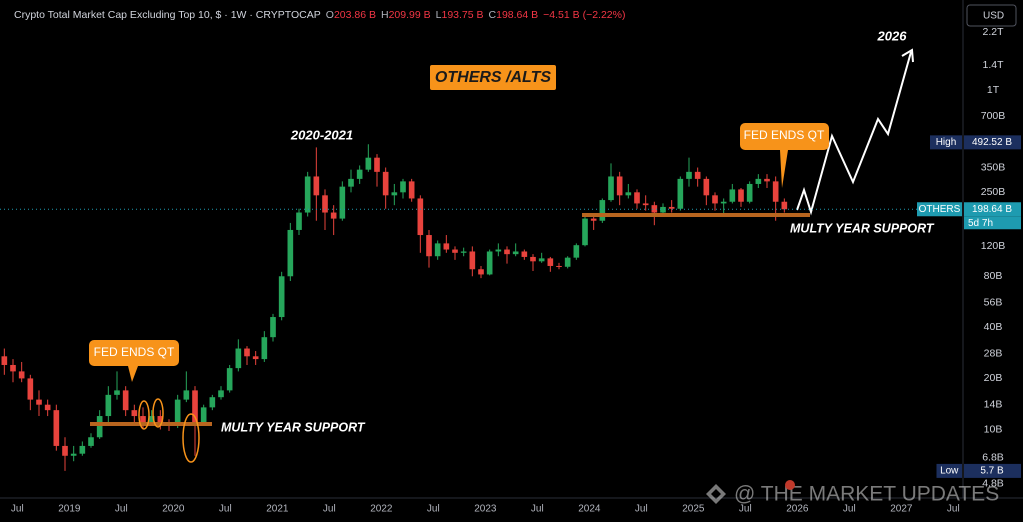 Image resolution: width=1023 pixels, height=522 pixels. I want to click on price-marker-name: OTHERS, so click(940, 209).